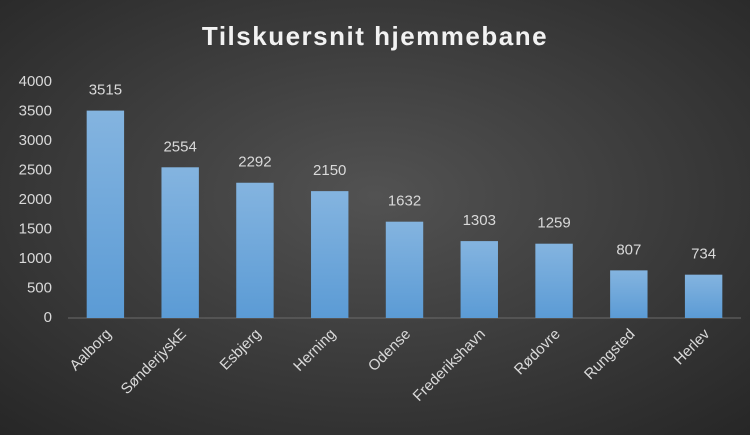 Image resolution: width=750 pixels, height=435 pixels. What do you see at coordinates (375, 36) in the screenshot?
I see `chart-title: Tilskuersnit hjemmebane` at bounding box center [375, 36].